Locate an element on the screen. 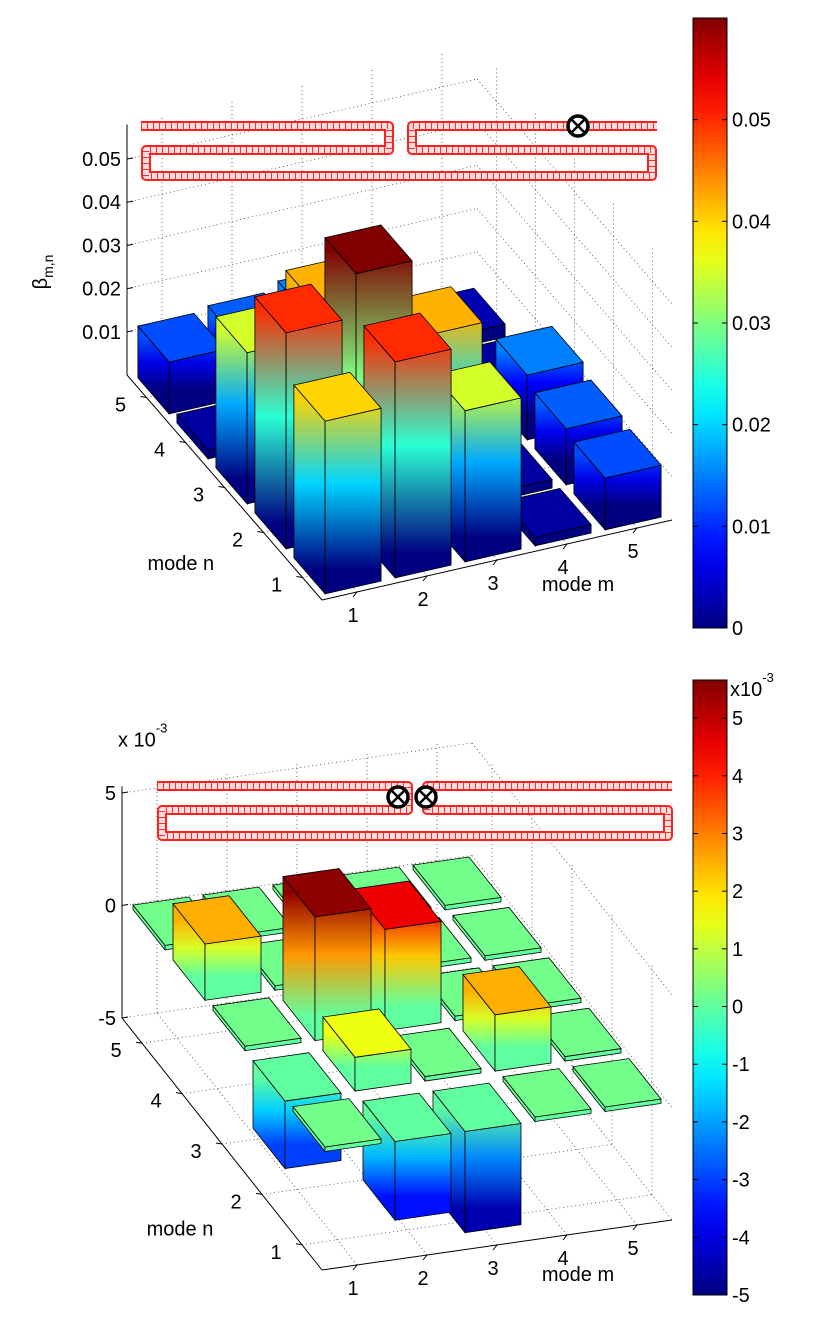  m-tick-label: 1 is located at coordinates (352, 1289).